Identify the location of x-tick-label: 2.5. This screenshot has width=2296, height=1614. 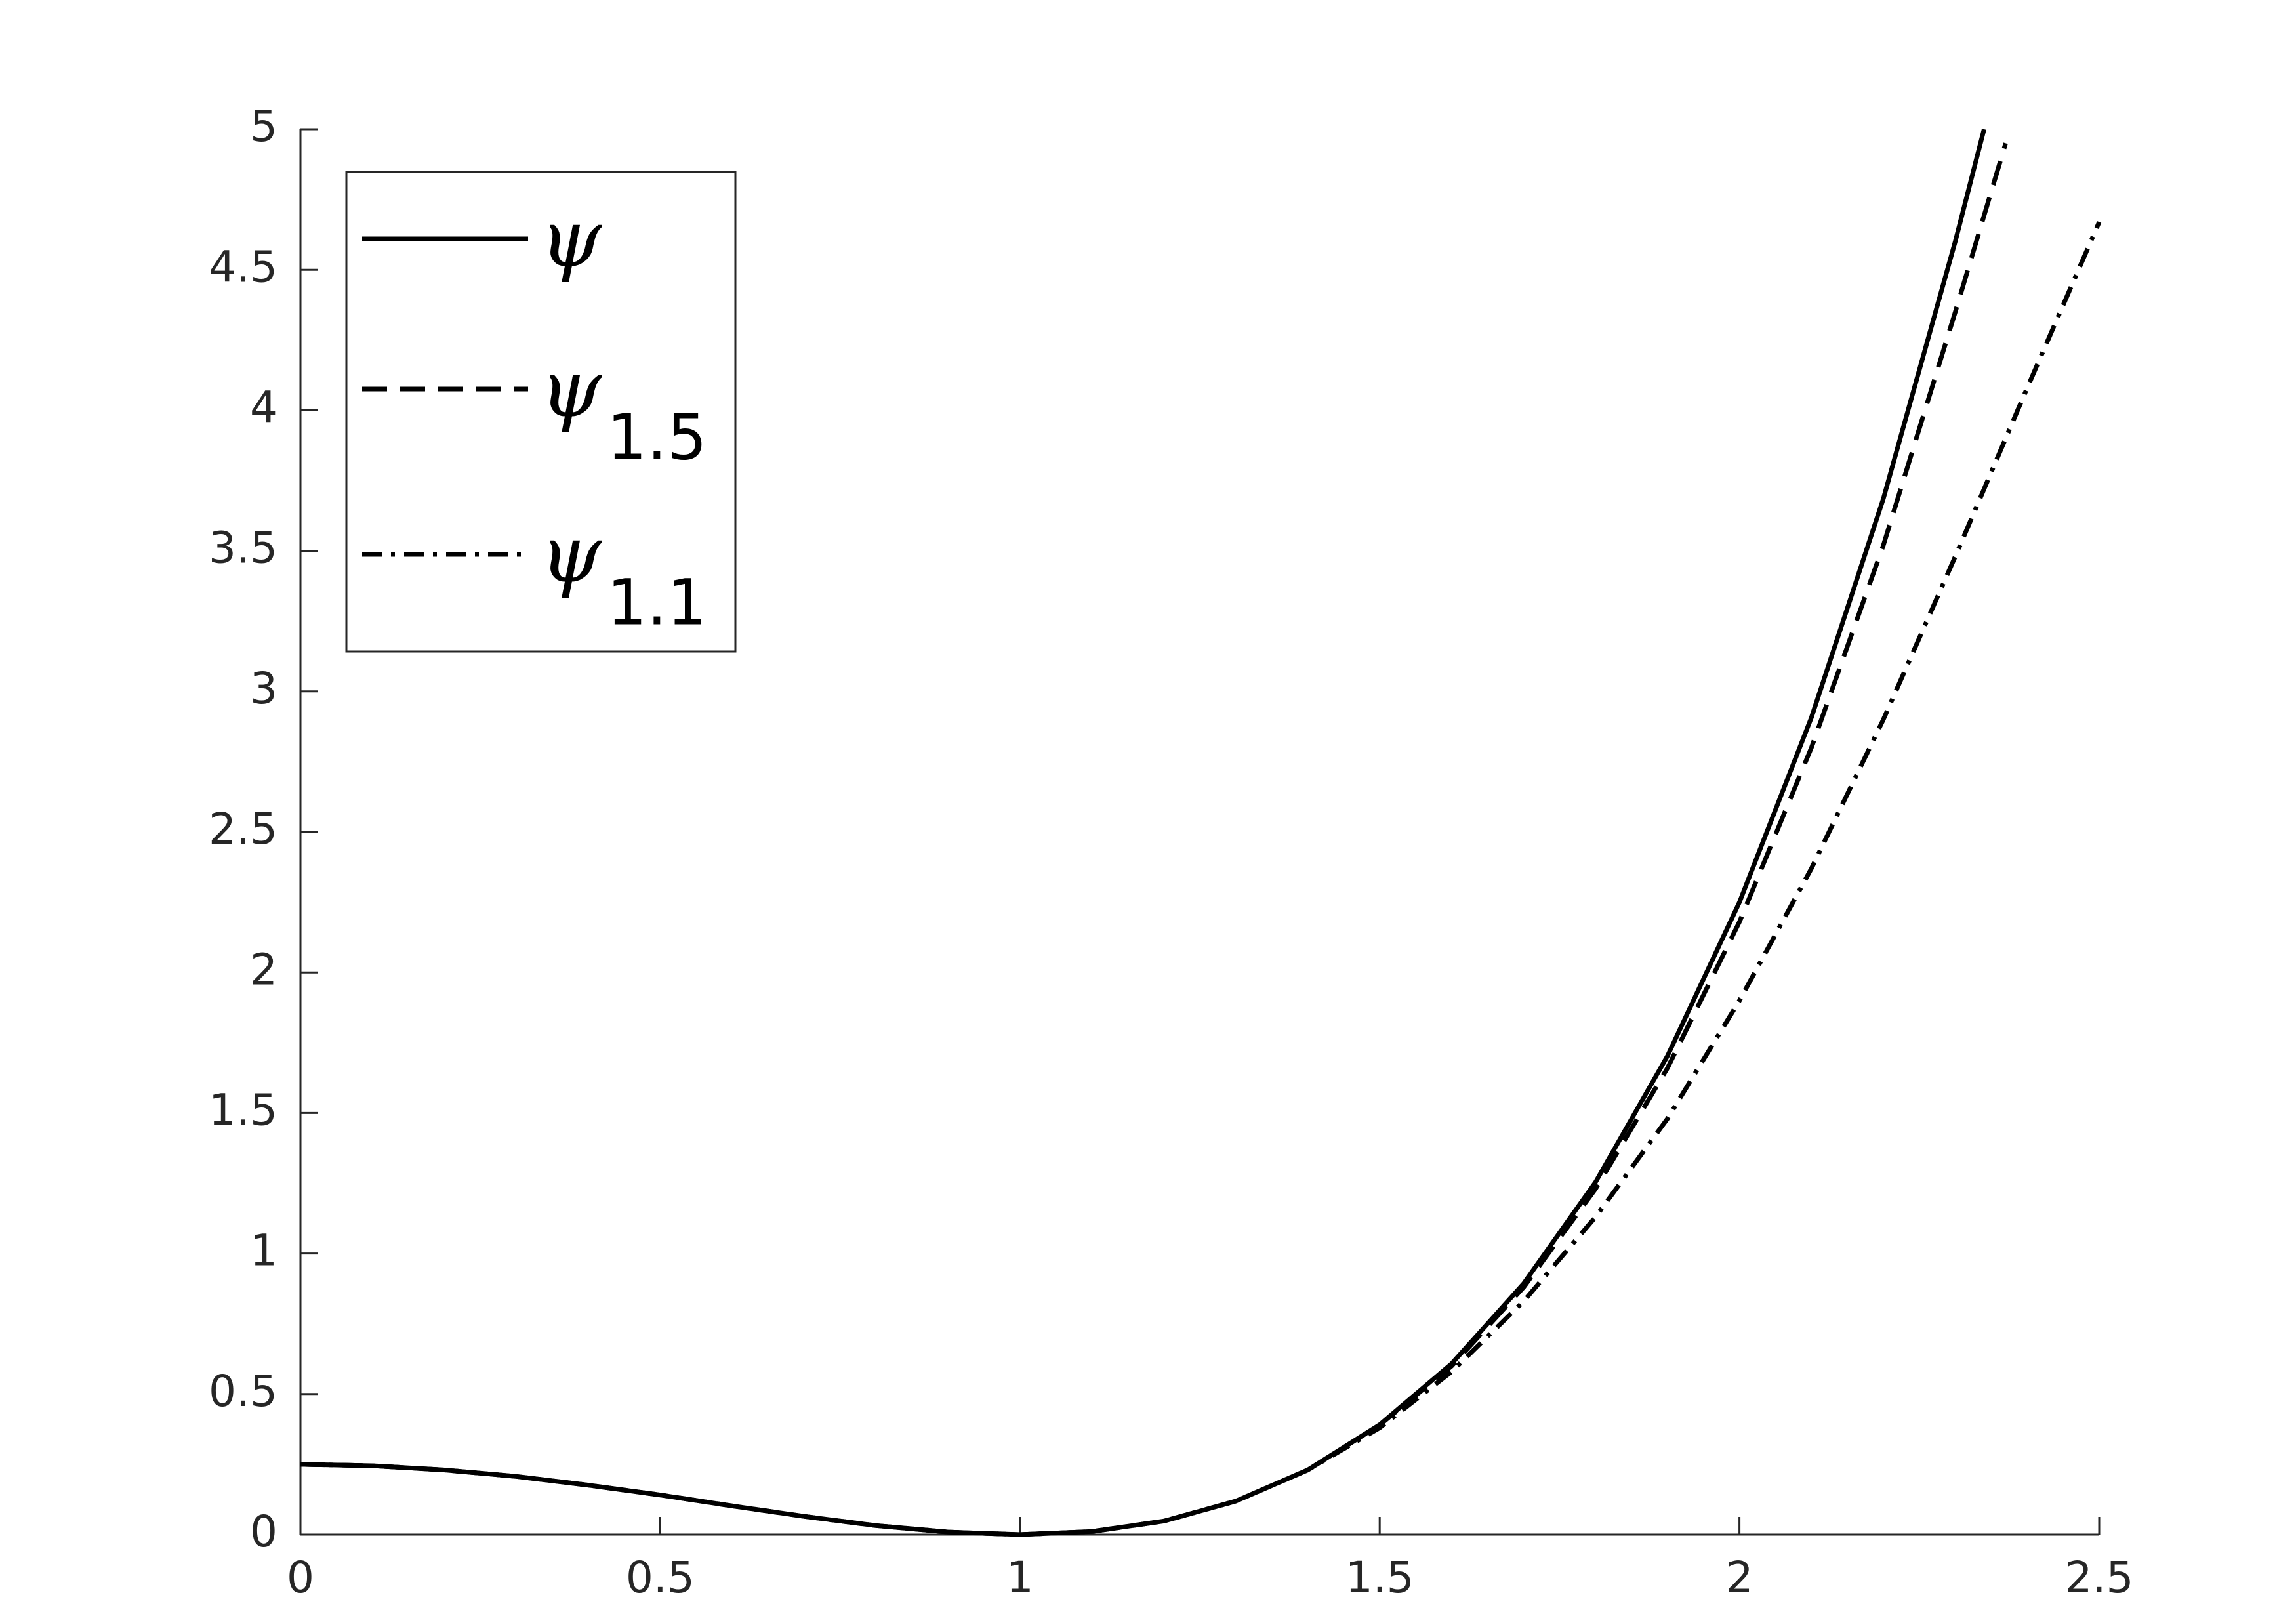
(2100, 1577).